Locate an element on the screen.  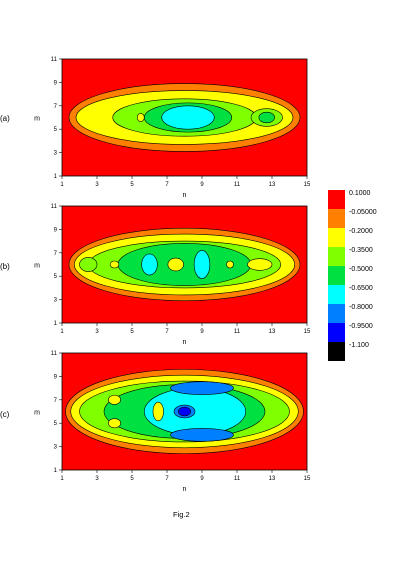
colorbar-level-label: -1.100 is located at coordinates (359, 345).